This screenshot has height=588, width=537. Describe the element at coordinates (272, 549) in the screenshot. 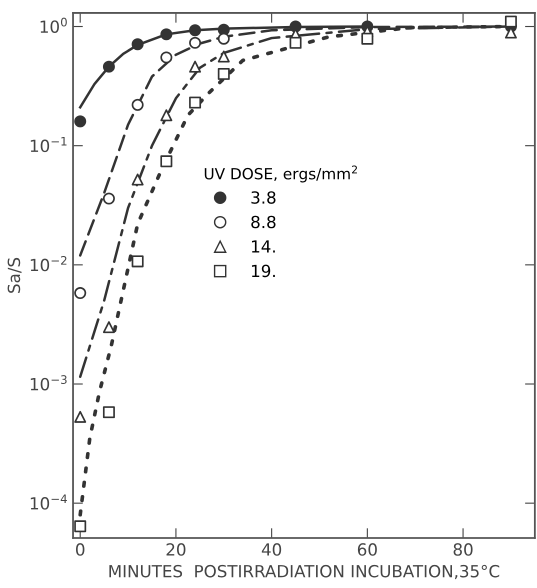

I see `x-tick-label: 40` at that location.